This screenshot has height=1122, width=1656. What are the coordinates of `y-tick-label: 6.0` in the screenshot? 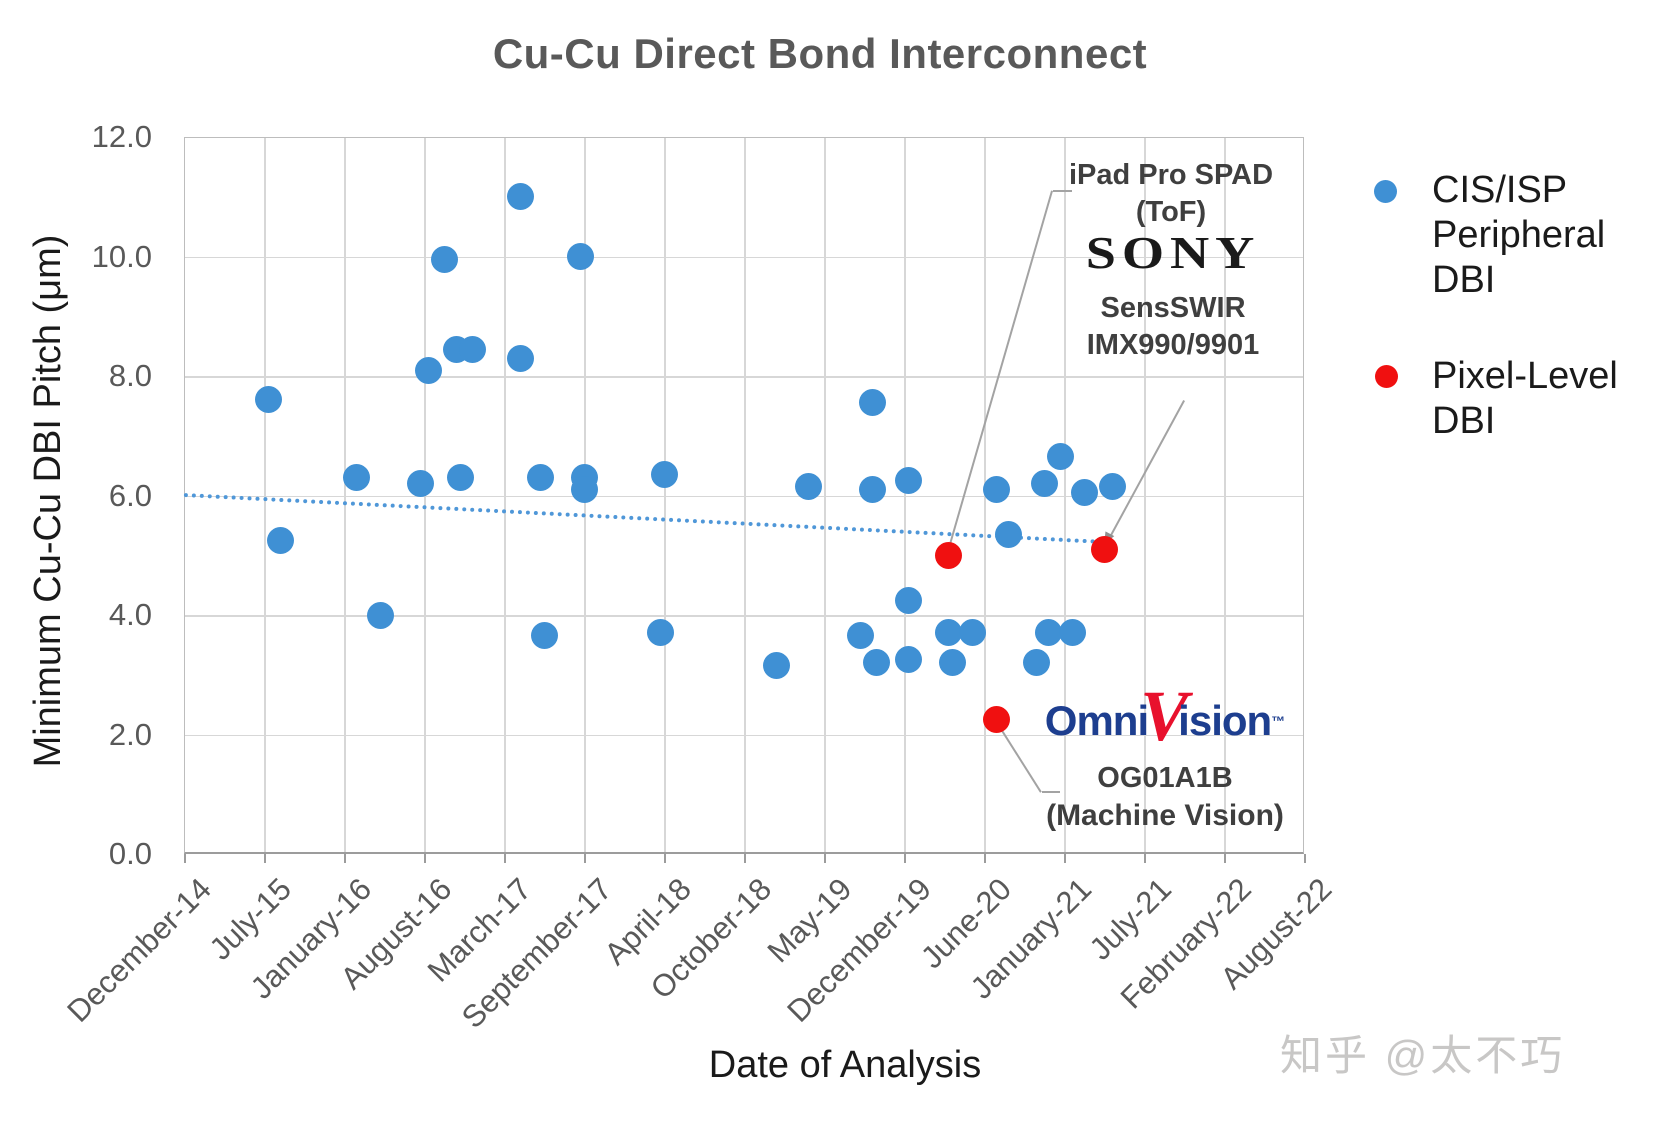 It's located at (130, 495).